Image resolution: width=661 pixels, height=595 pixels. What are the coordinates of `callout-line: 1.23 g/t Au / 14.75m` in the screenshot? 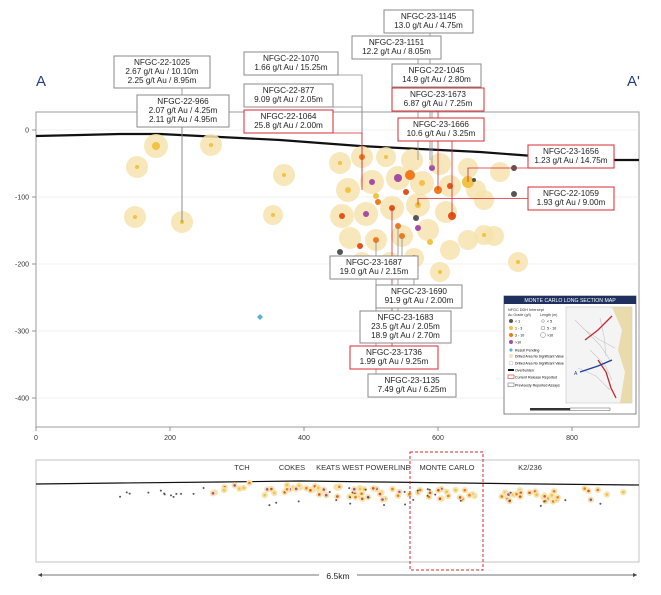 It's located at (570, 160).